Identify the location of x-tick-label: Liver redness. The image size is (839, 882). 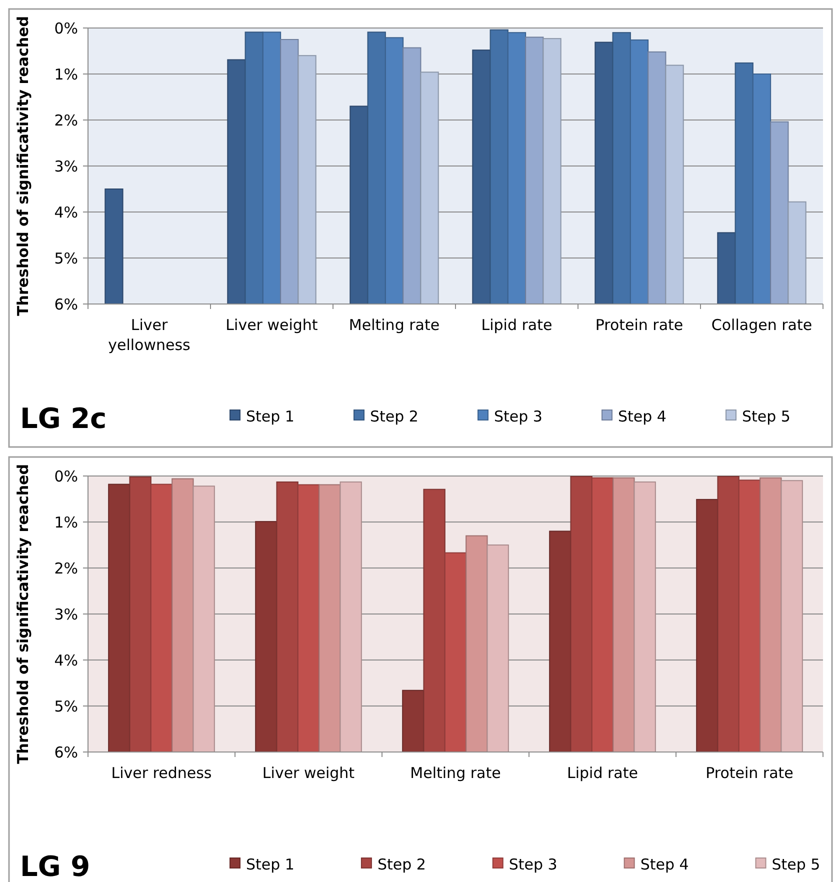
(161, 773).